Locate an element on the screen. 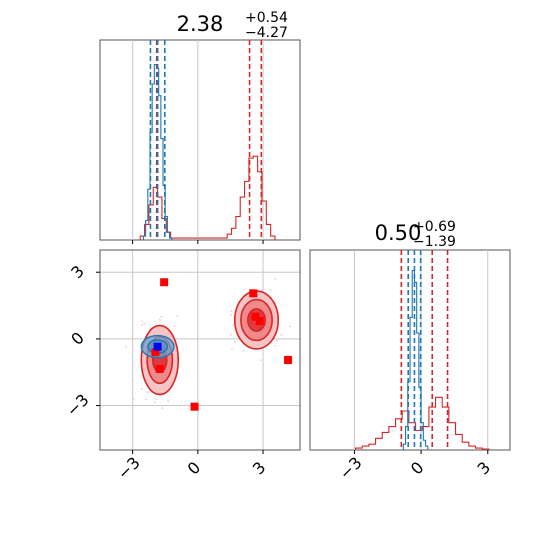 This screenshot has height=550, width=550. y-tick-label: 3 is located at coordinates (77, 272).